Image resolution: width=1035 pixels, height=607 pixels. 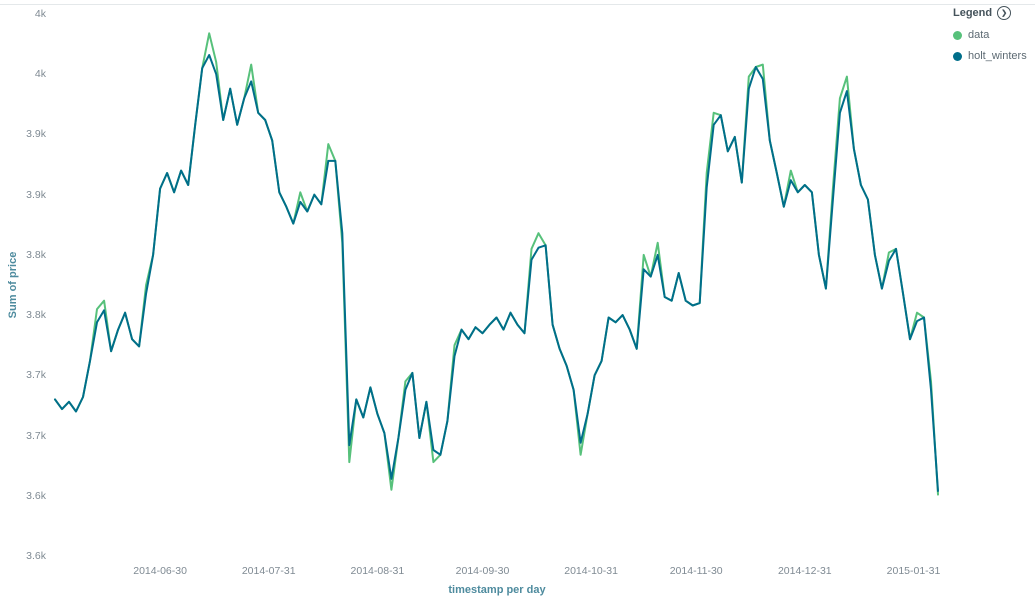 What do you see at coordinates (979, 35) in the screenshot?
I see `legend-item-label: data` at bounding box center [979, 35].